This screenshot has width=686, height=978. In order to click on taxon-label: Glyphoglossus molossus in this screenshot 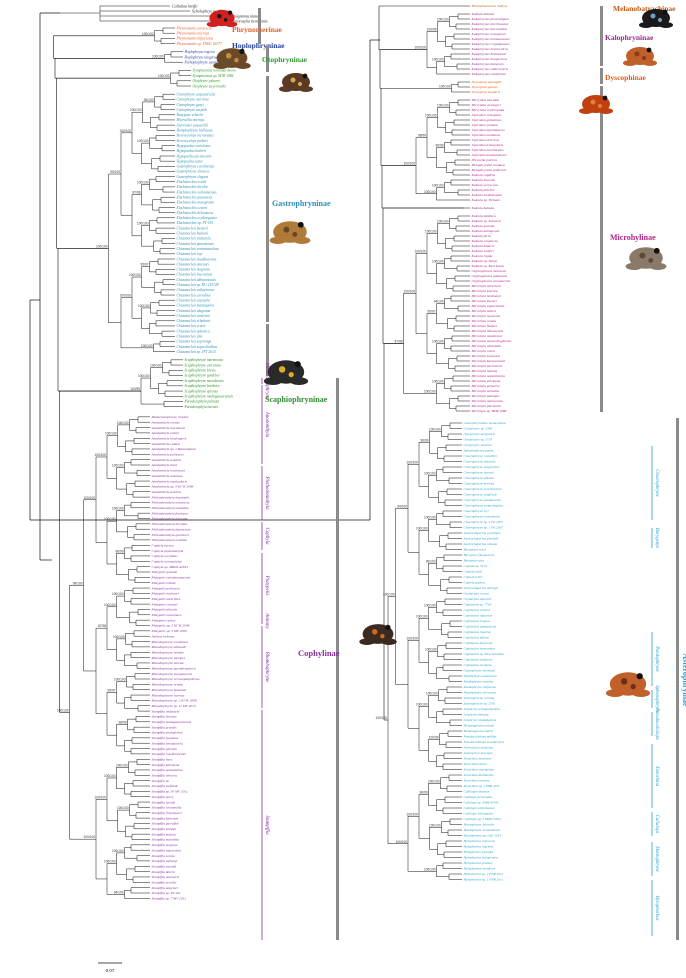, I will do `click(489, 271)`.